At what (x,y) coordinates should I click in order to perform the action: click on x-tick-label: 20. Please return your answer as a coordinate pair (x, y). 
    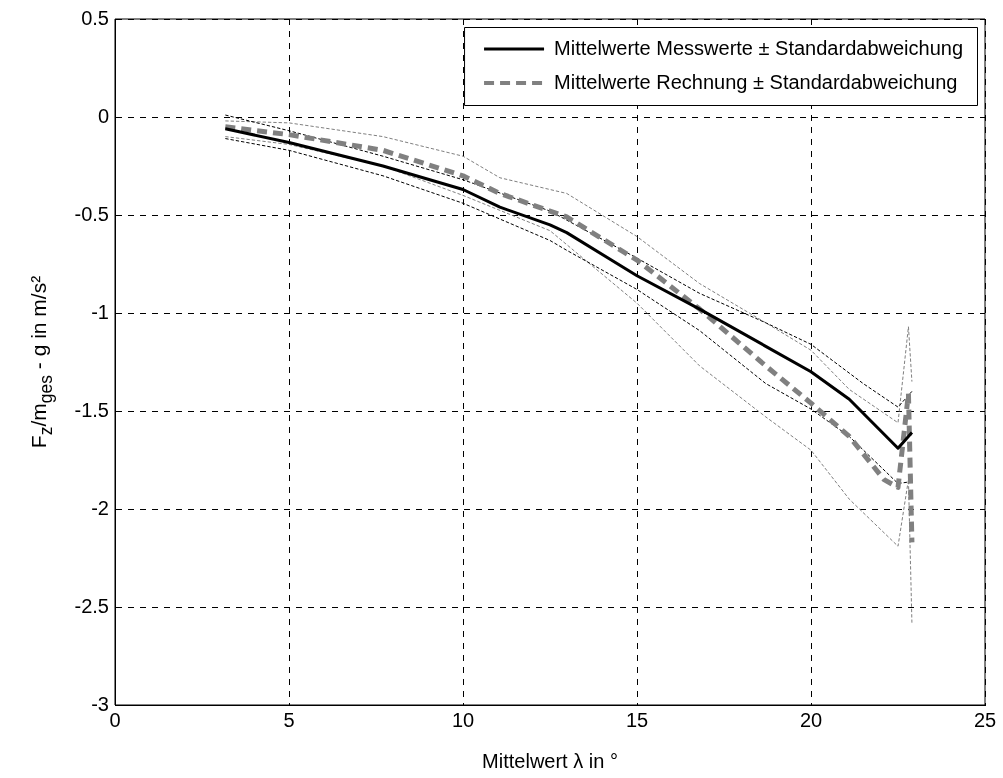
    Looking at the image, I should click on (811, 719).